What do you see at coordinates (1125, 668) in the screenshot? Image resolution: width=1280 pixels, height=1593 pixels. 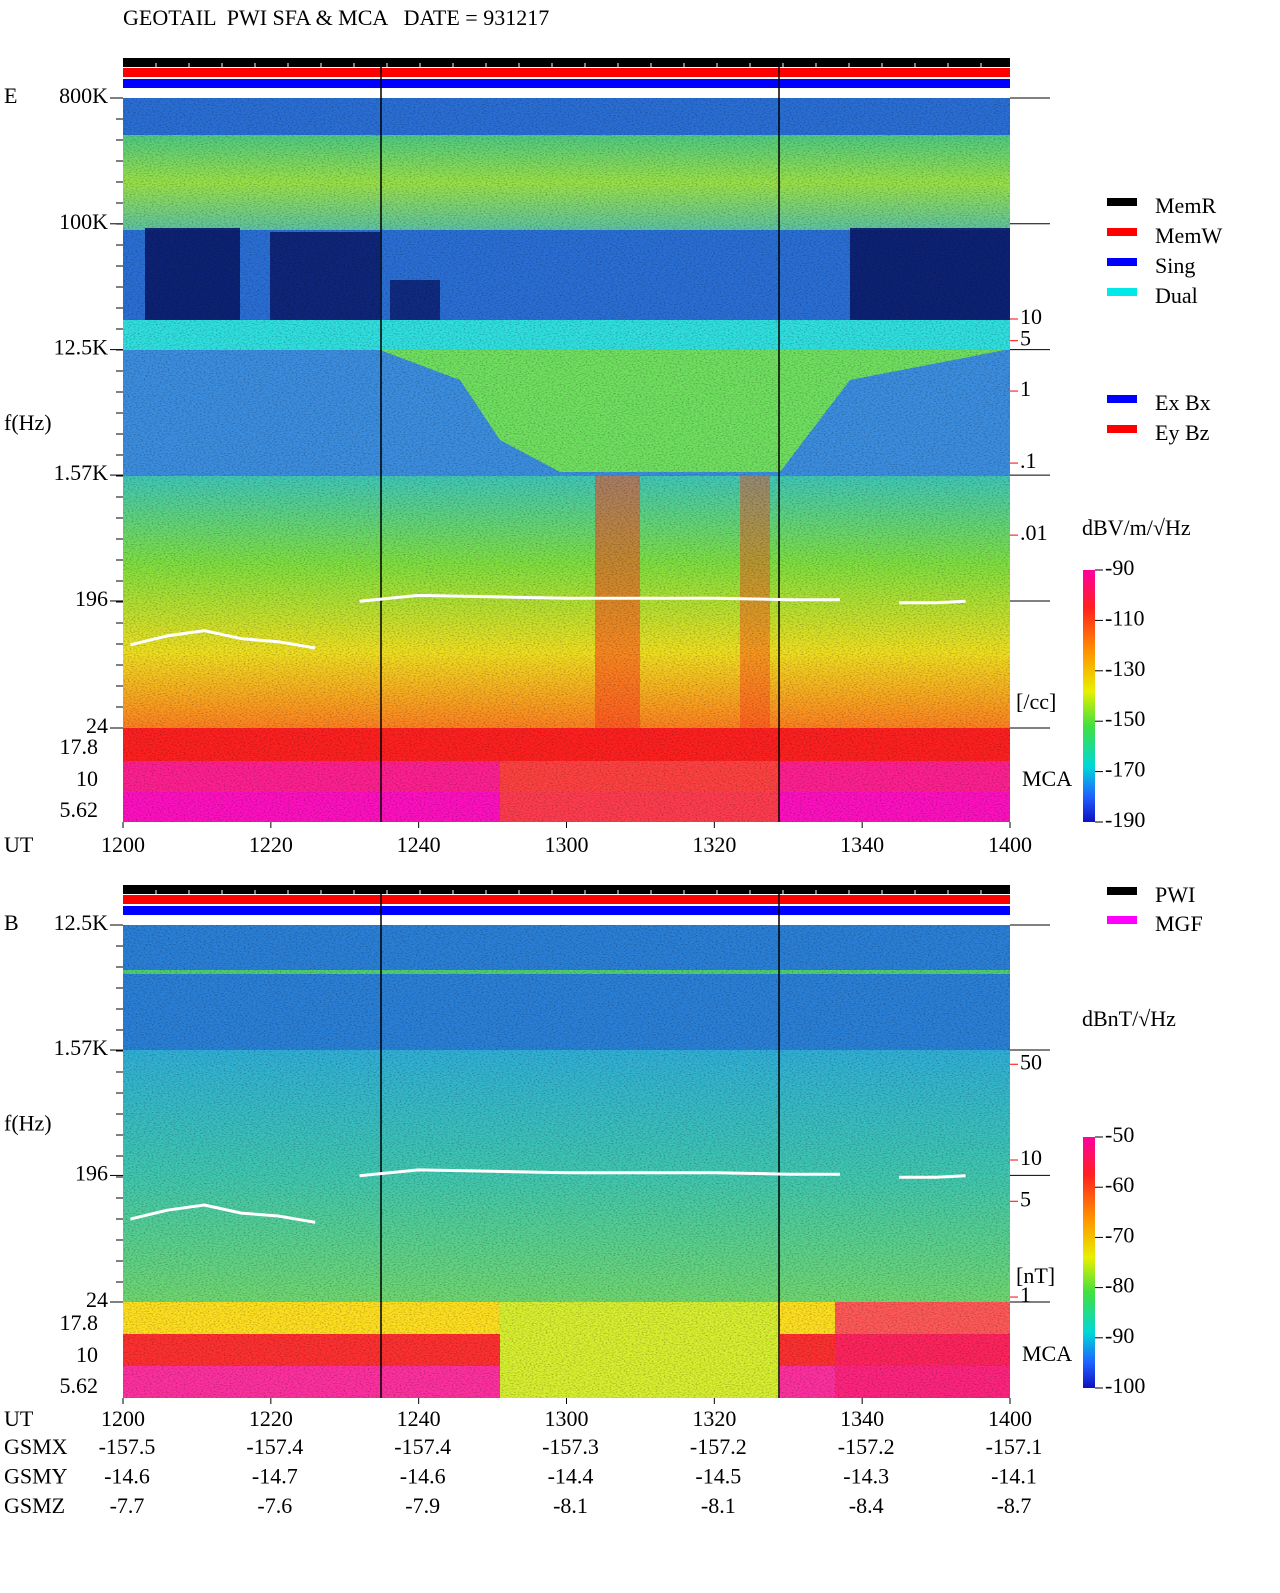 I see `colorbar-tick-label: -130` at bounding box center [1125, 668].